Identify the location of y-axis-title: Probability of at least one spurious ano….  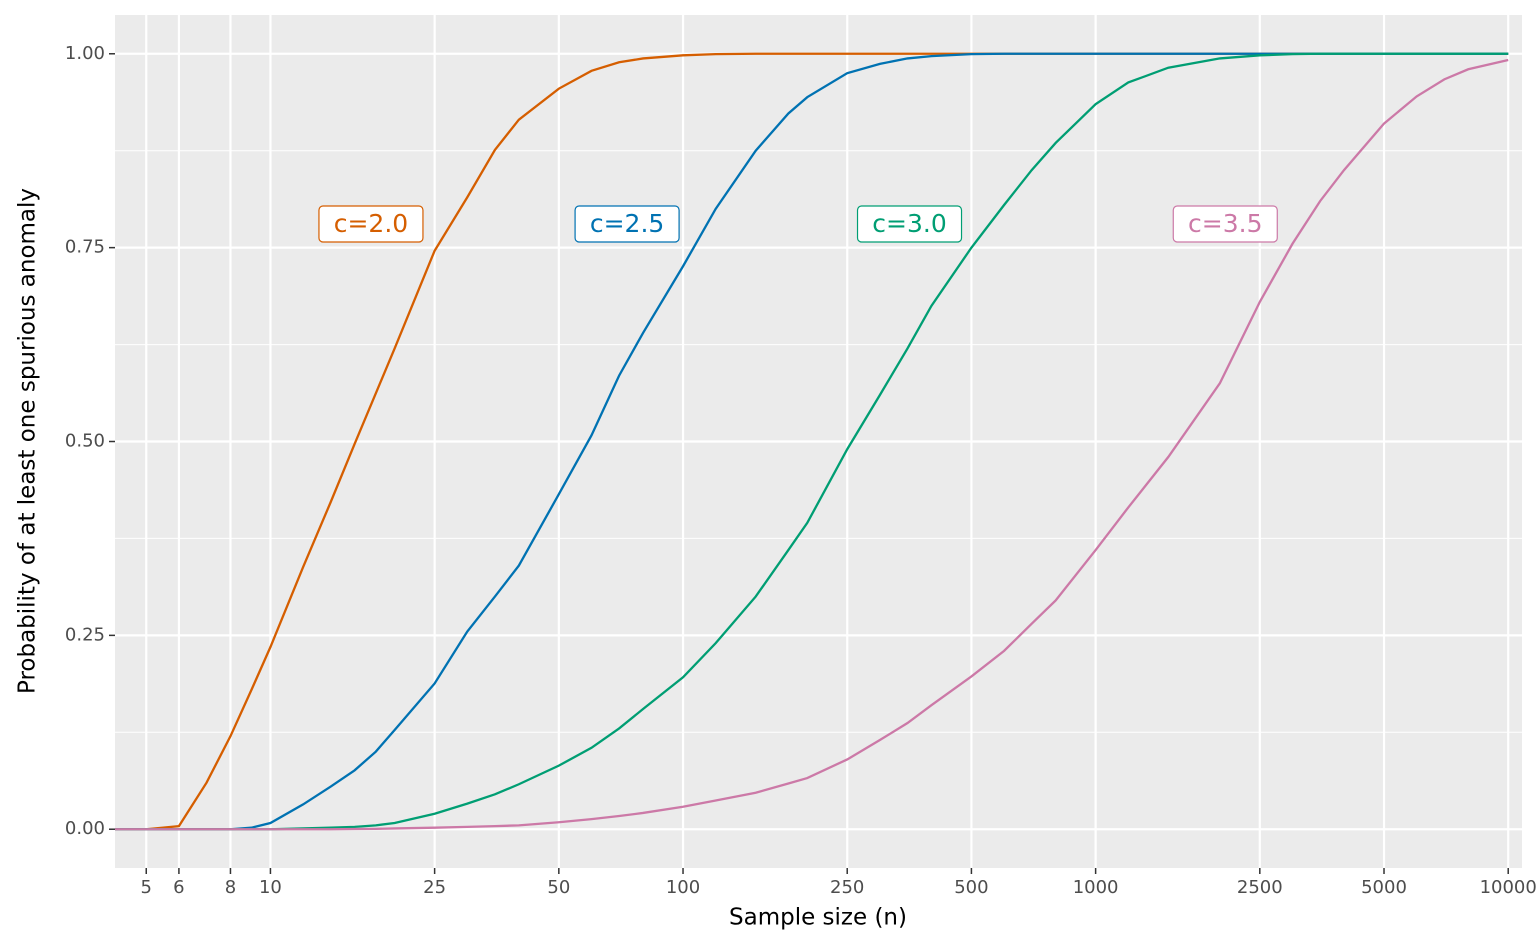
(28, 441).